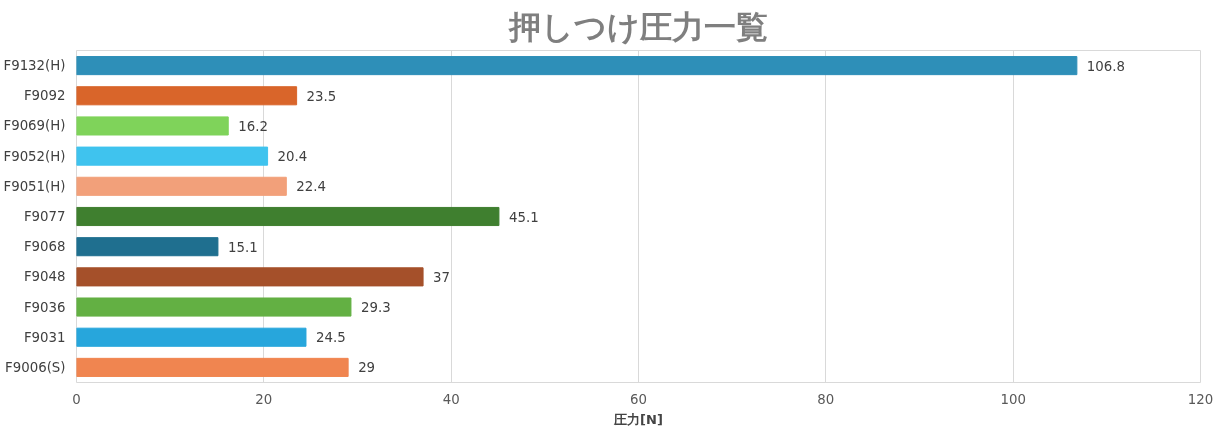 The image size is (1220, 429). I want to click on x-tick-label: 20, so click(264, 399).